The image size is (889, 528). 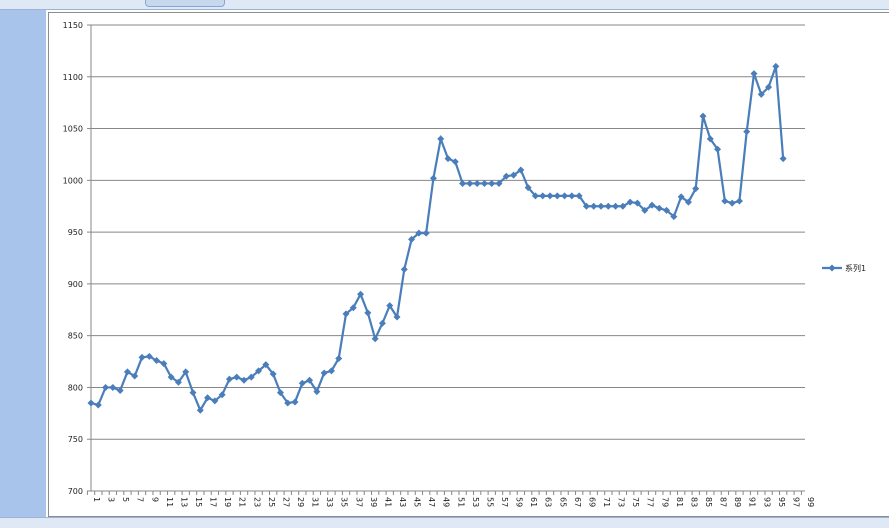 What do you see at coordinates (73, 129) in the screenshot?
I see `y-tick-label: 1050` at bounding box center [73, 129].